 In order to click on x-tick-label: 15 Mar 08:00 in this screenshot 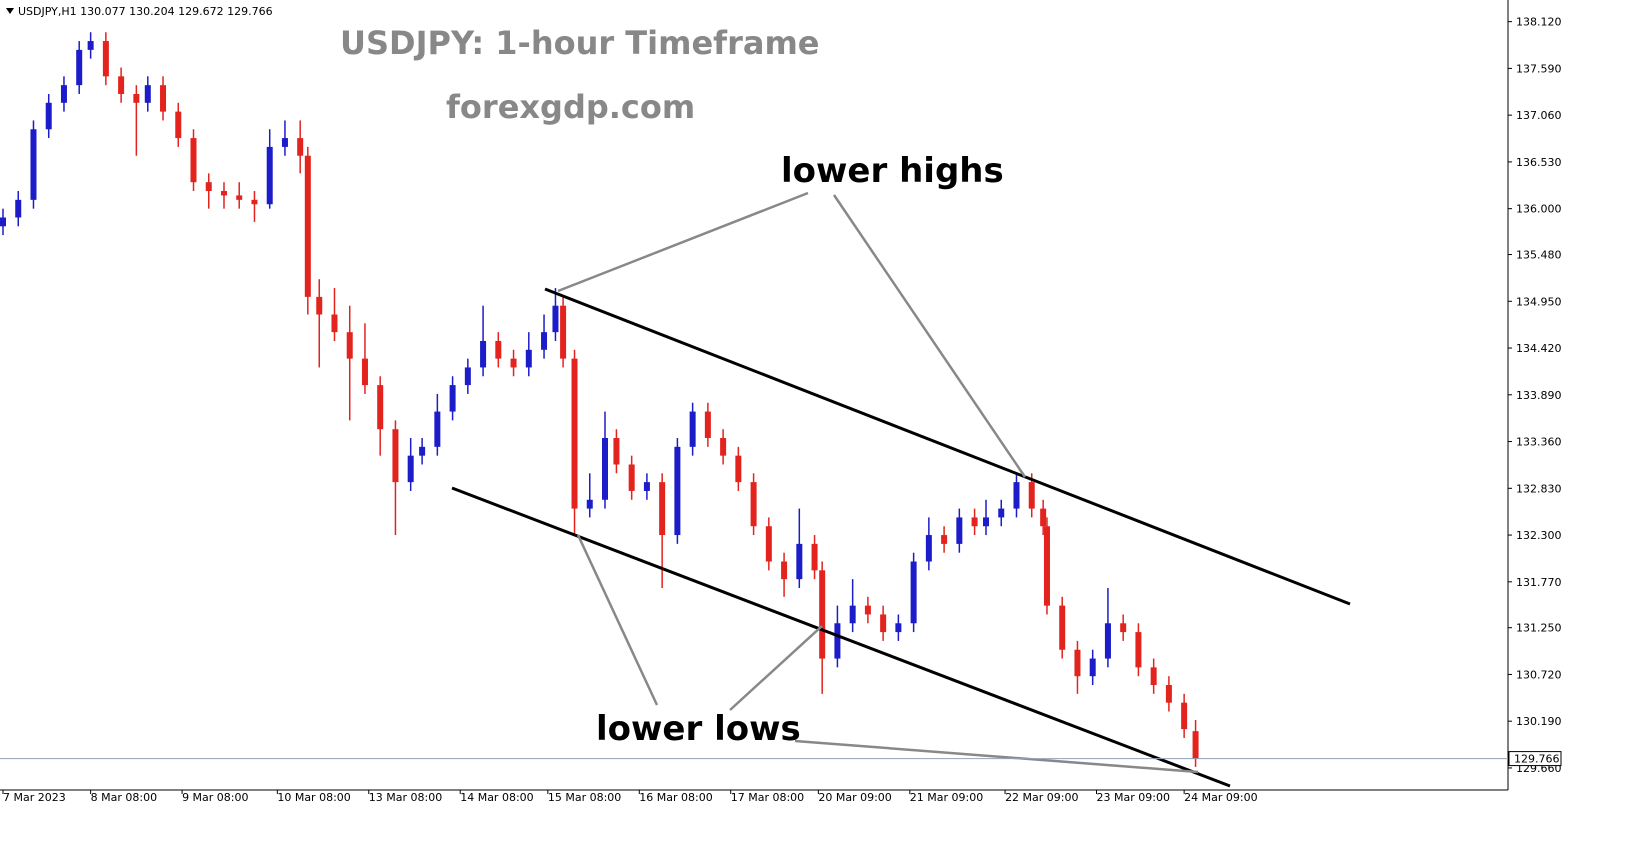, I will do `click(584, 797)`.